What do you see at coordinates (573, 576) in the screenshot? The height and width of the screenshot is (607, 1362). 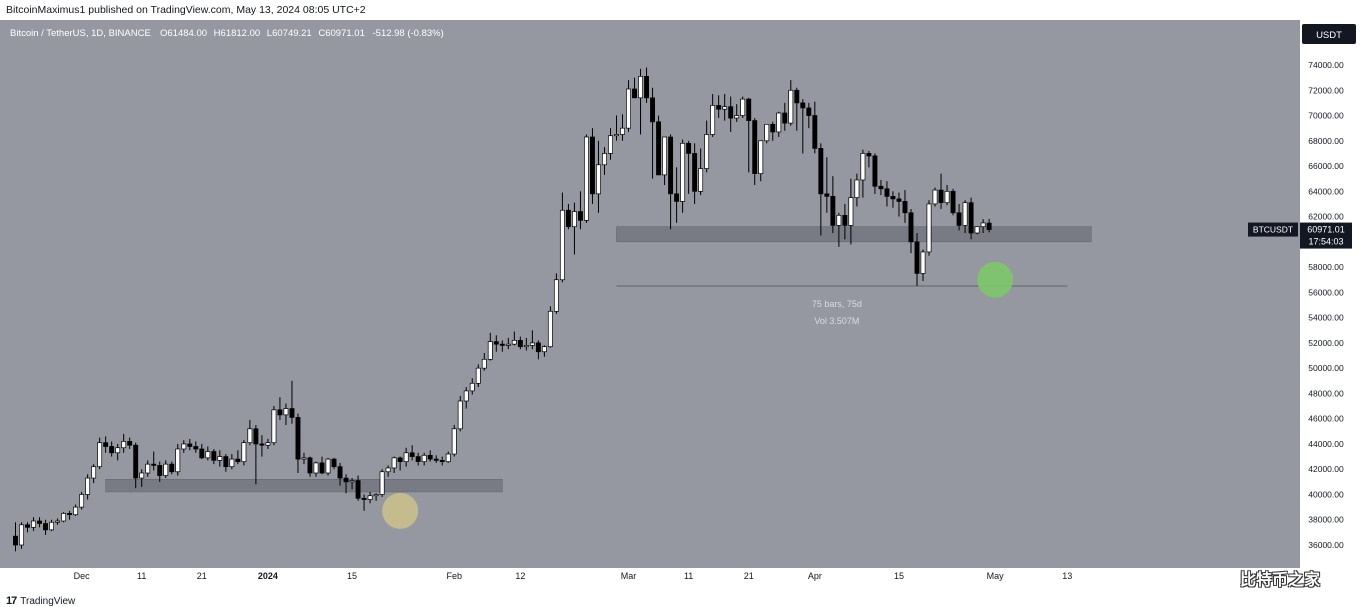 I see `time-axis: Dec 11 21 2024 15 Feb 12 Mar 11 21 Apr 15 May 13` at bounding box center [573, 576].